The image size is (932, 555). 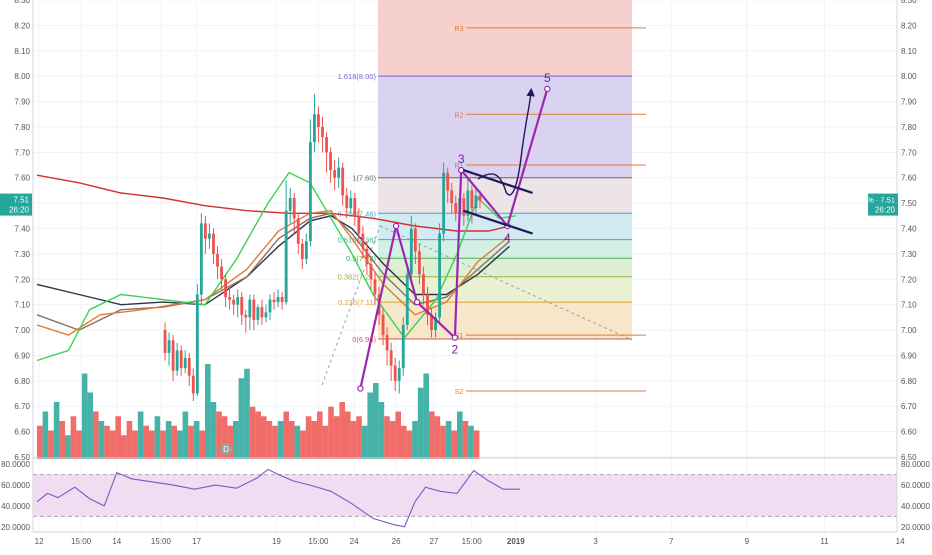 I want to click on time-tick-label: 12, so click(x=39, y=541).